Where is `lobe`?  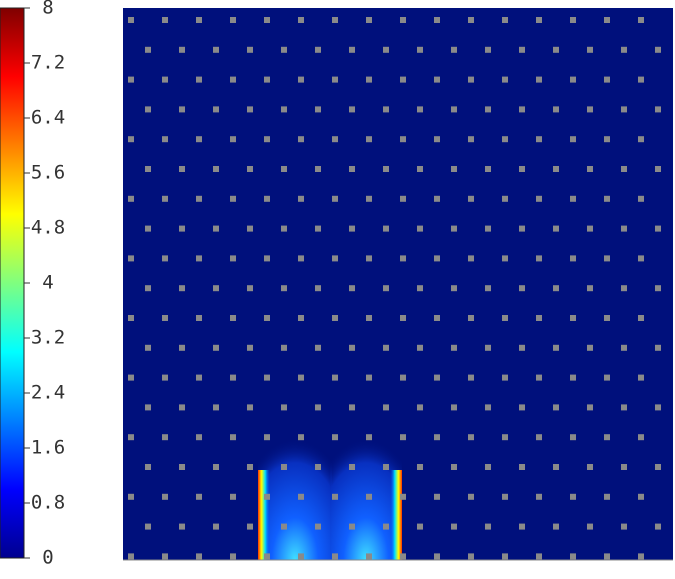 lobe is located at coordinates (295, 492).